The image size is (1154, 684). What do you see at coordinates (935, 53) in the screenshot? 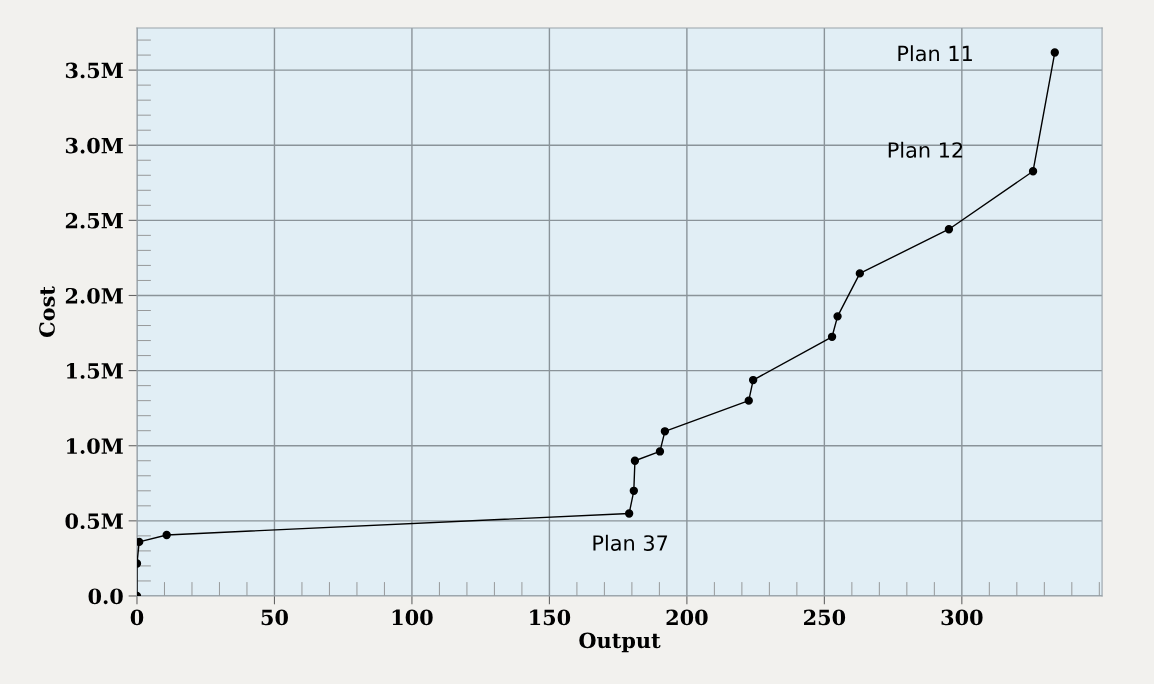
I see `annotation: Plan 11` at bounding box center [935, 53].